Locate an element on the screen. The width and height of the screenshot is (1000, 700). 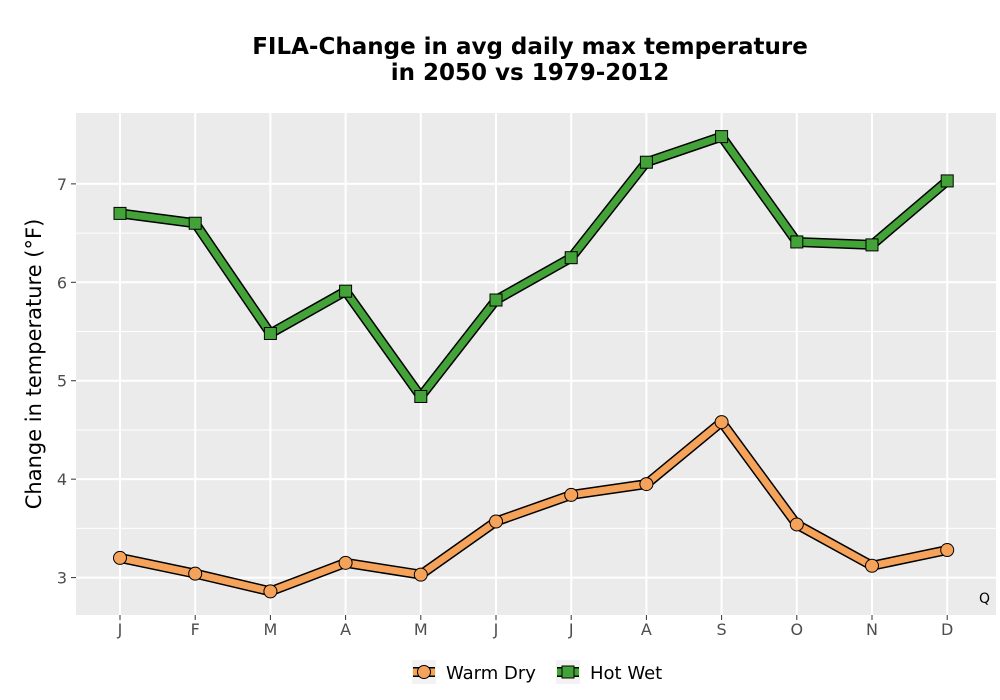
legend-item: Warm Dry is located at coordinates (474, 672).